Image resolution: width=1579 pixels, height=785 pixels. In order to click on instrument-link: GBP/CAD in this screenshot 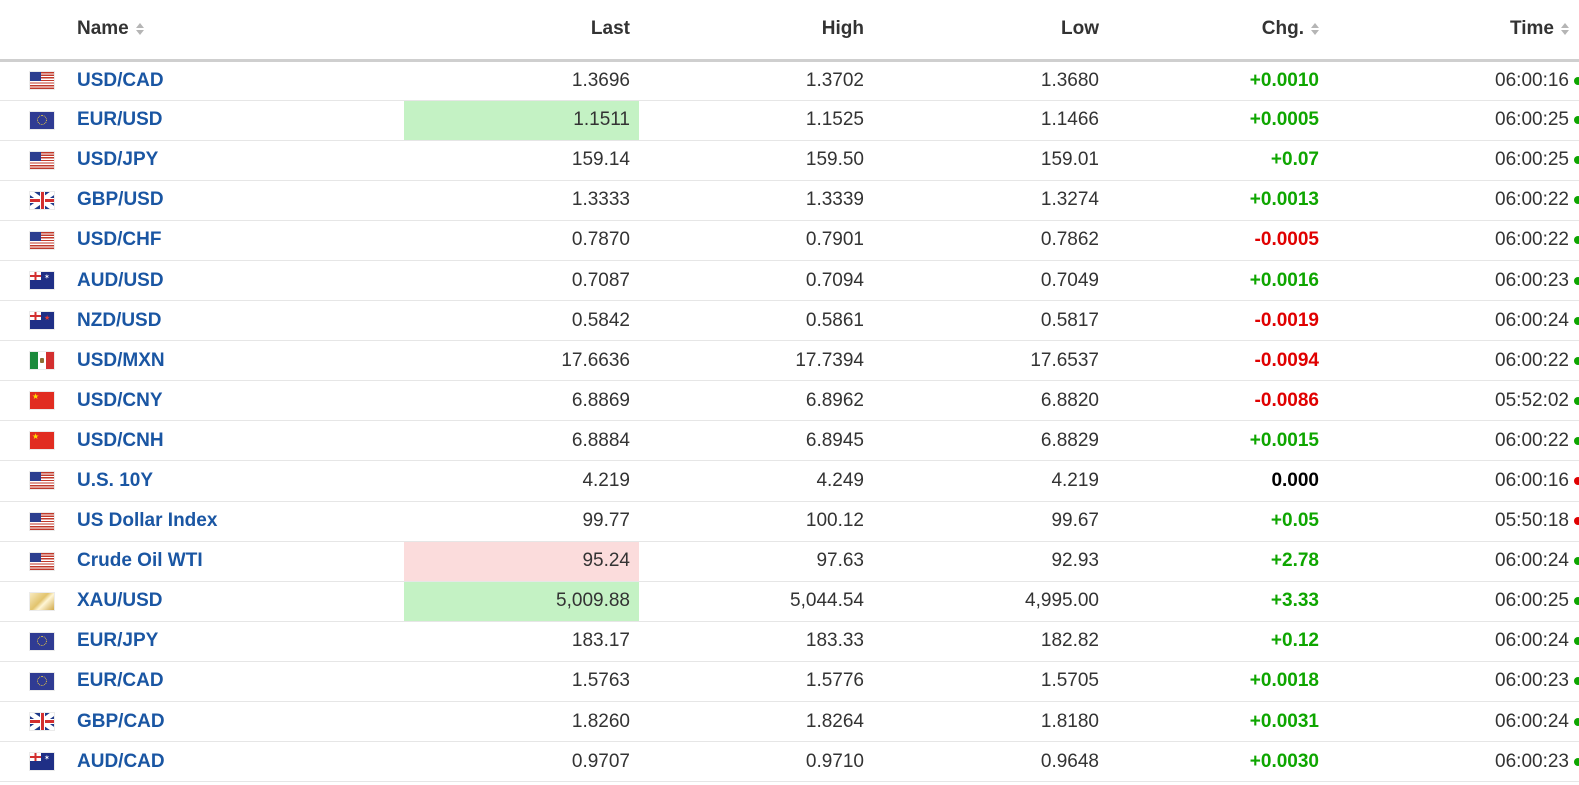, I will do `click(121, 721)`.